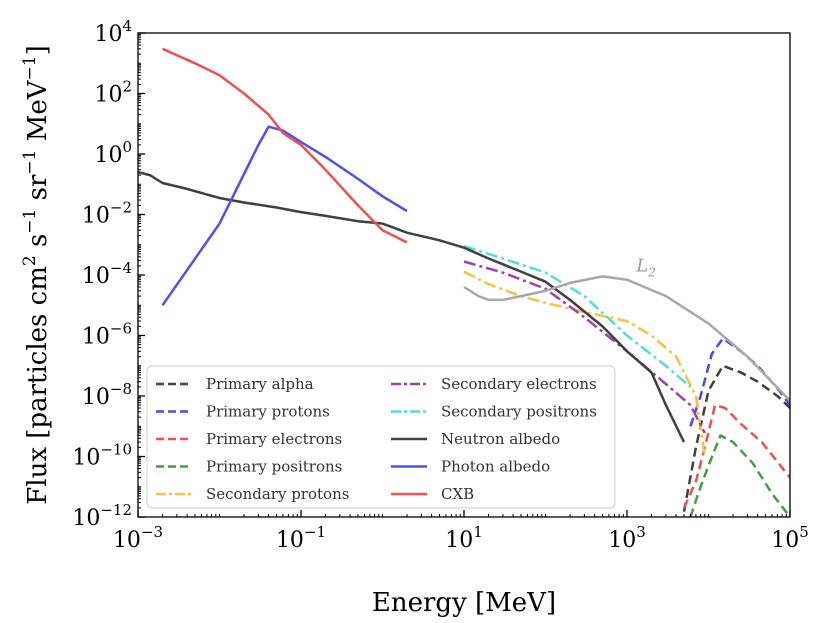 This screenshot has height=623, width=830. Describe the element at coordinates (102, 516) in the screenshot. I see `y-tick-label: 10⁻¹²` at that location.